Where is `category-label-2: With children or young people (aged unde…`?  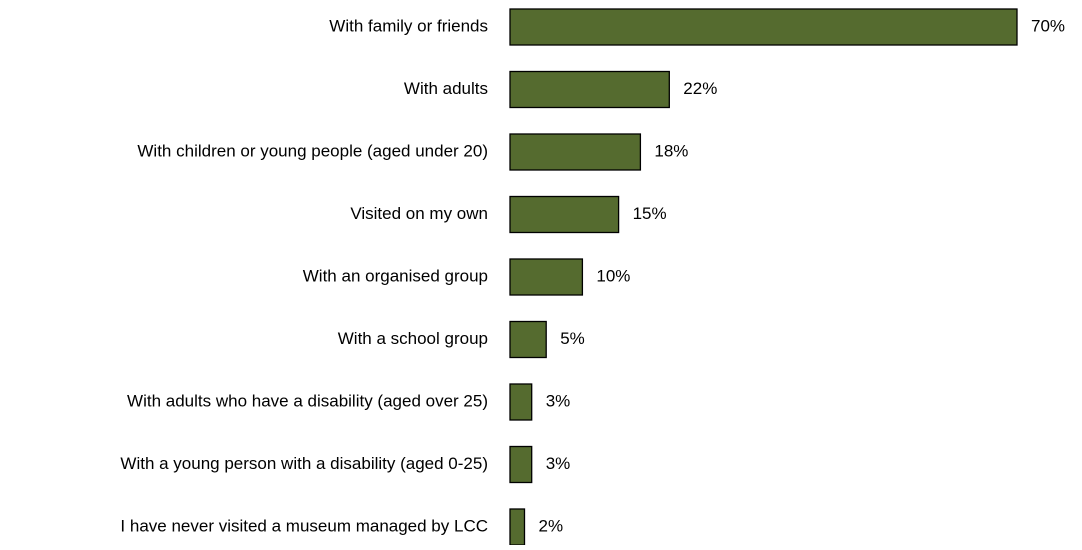 category-label-2: With children or young people (aged unde… is located at coordinates (312, 150).